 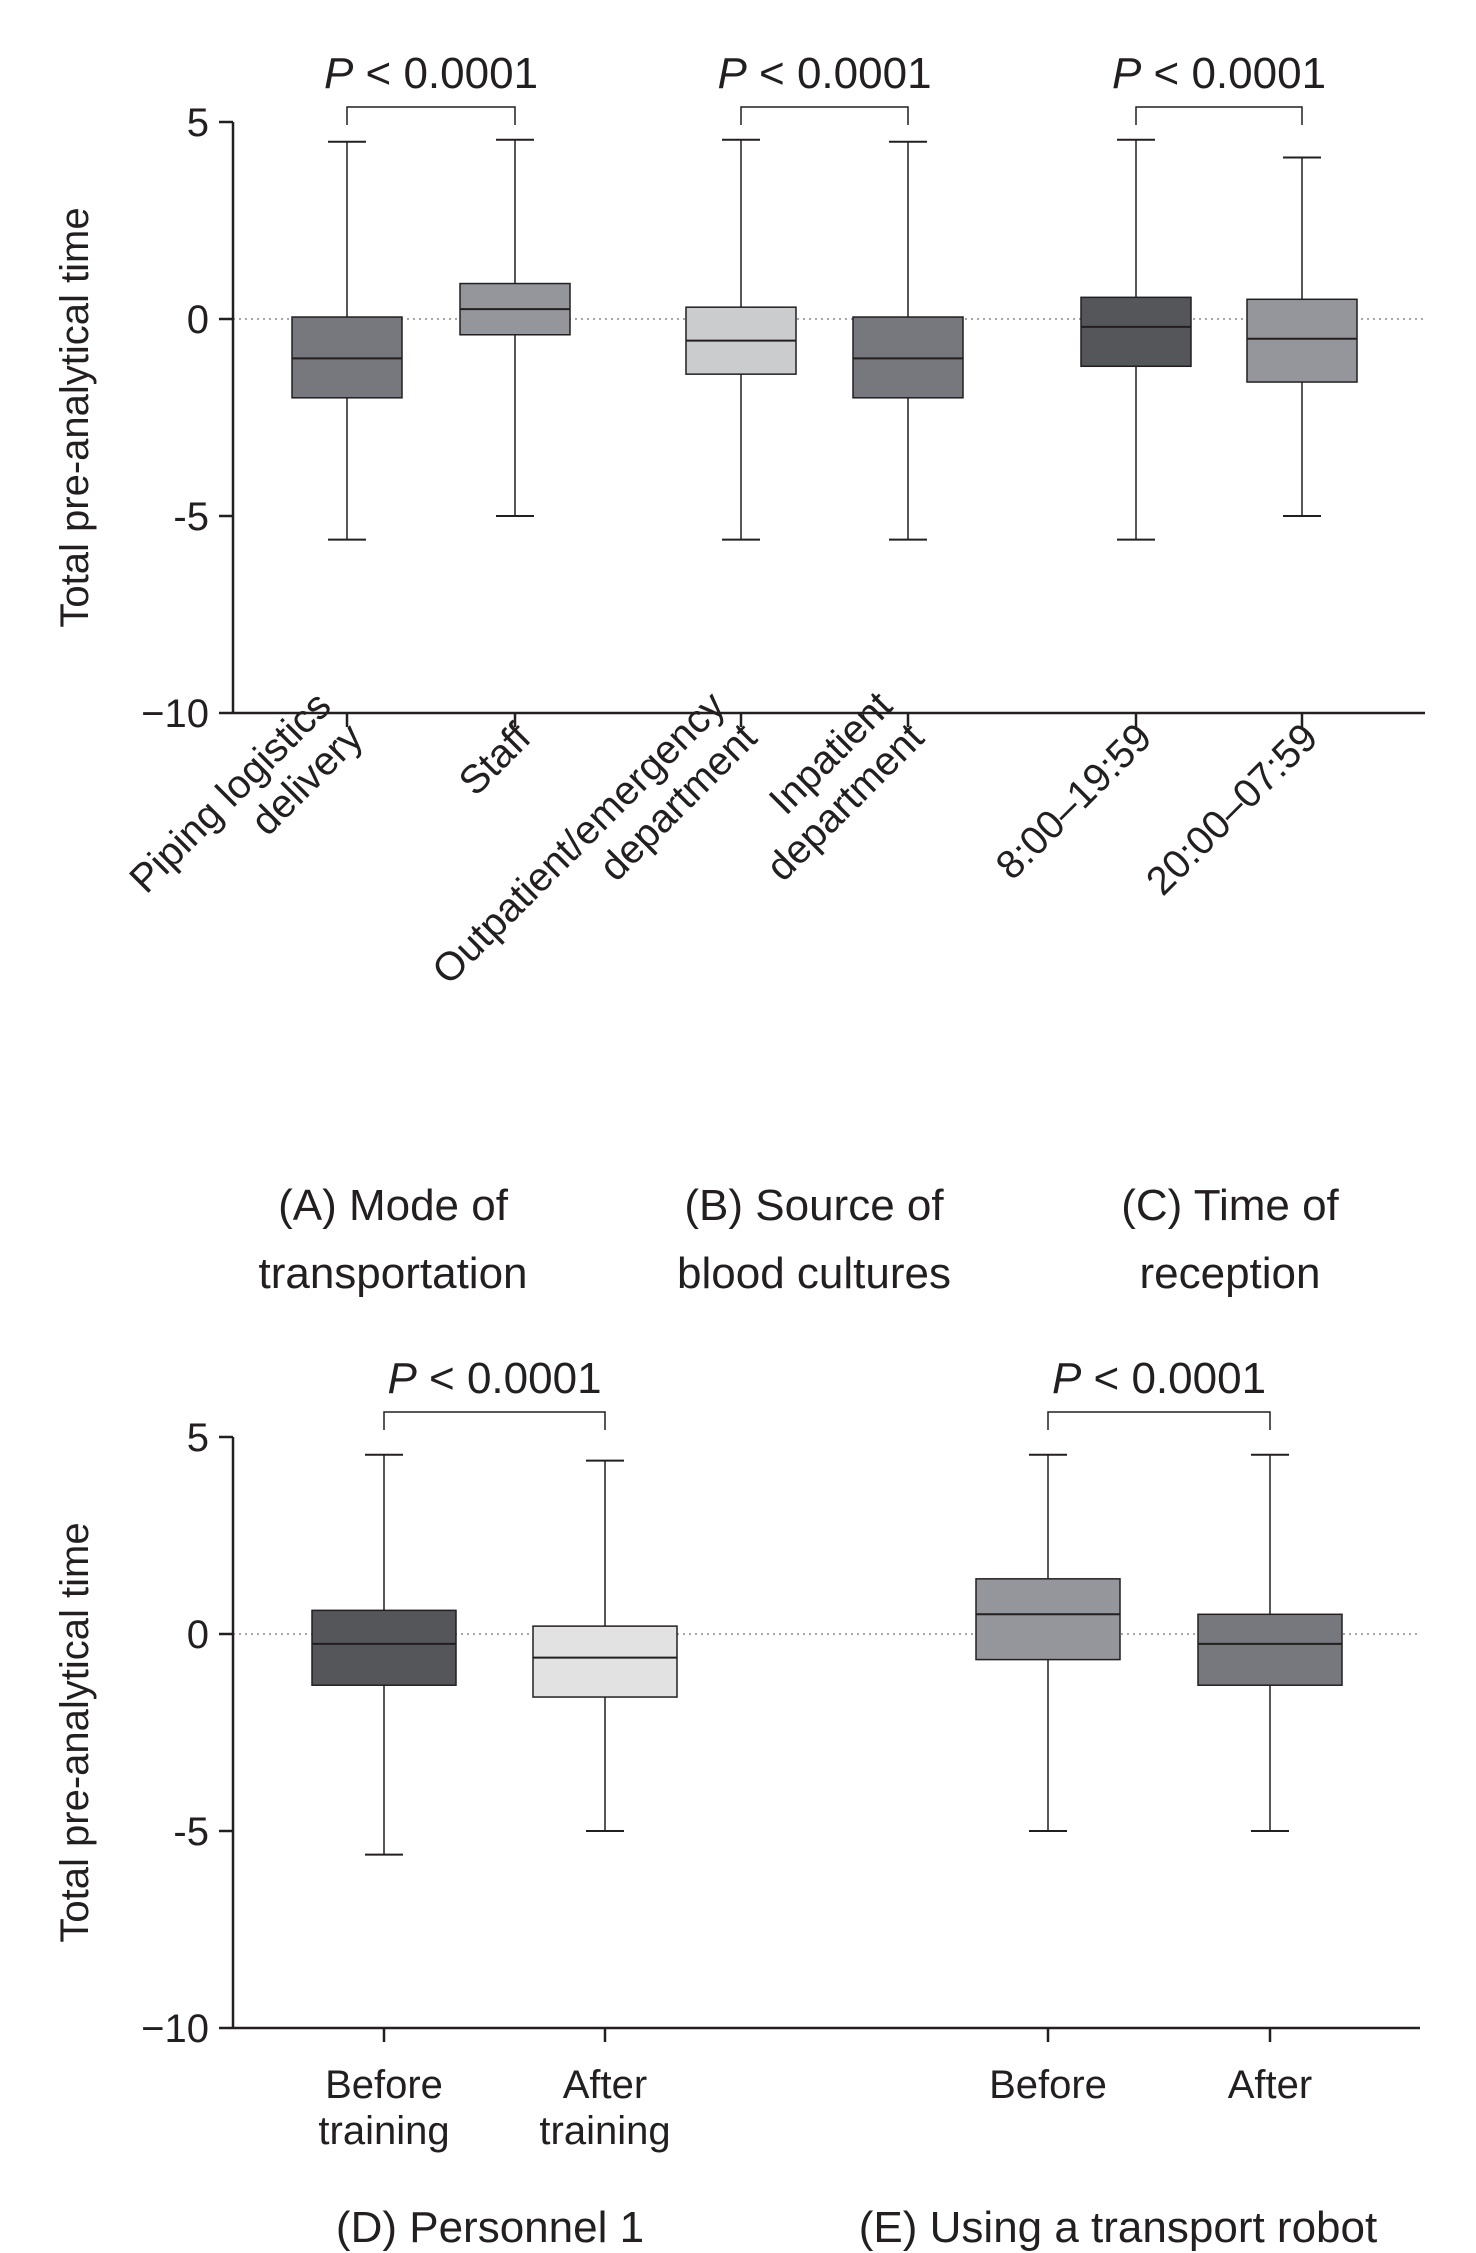 I want to click on x-category-label-line: 20:00–07:59, so click(x=1232, y=809).